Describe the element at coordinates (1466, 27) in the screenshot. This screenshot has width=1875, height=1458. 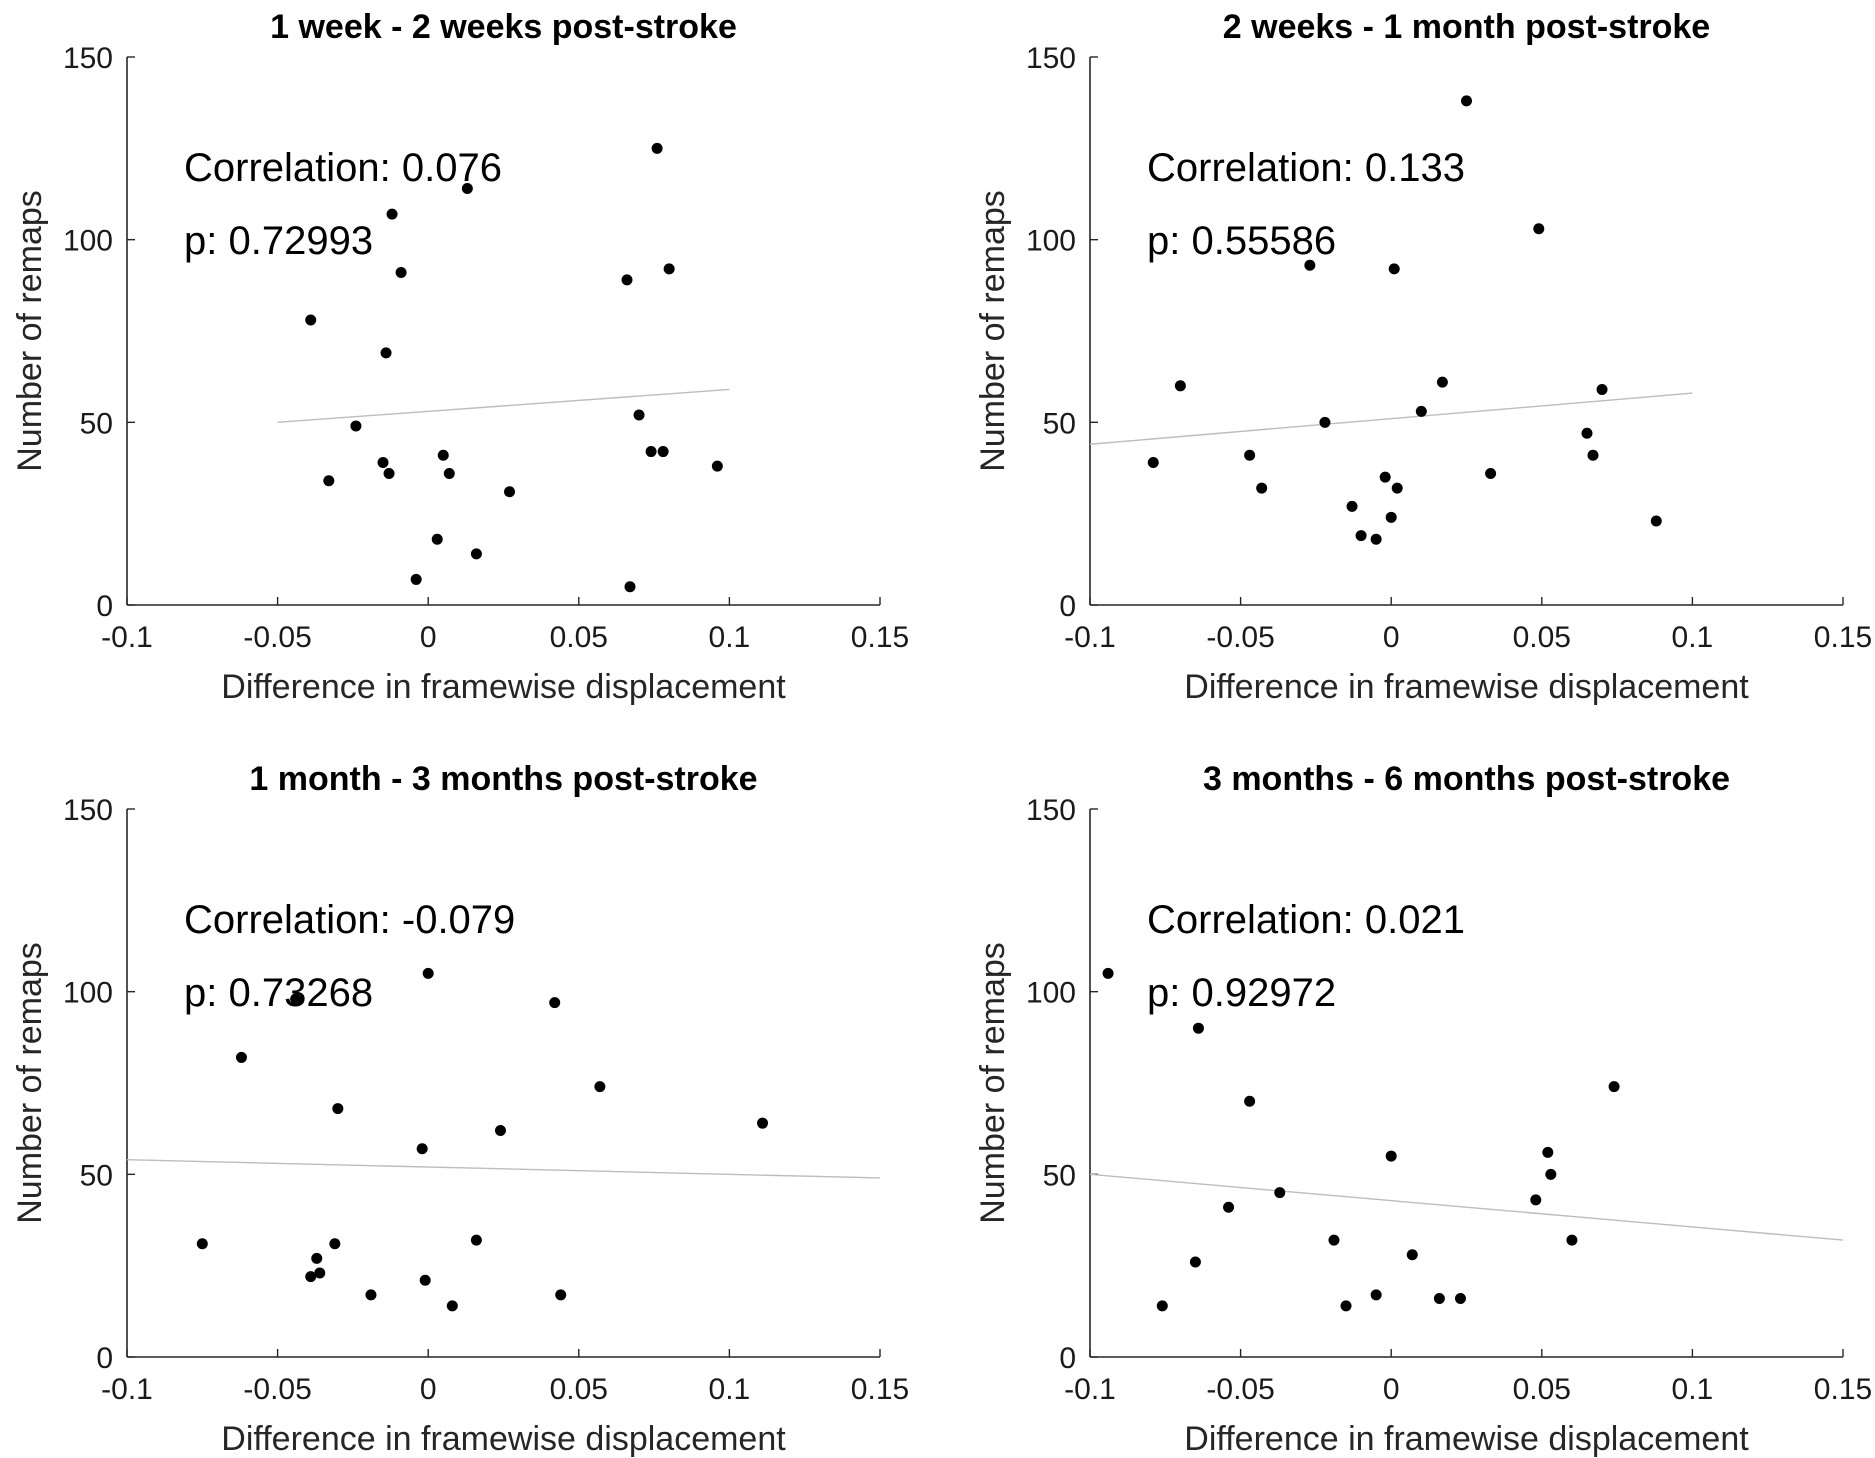
I see `chart-title: 2 weeks - 1 month post-stroke` at that location.